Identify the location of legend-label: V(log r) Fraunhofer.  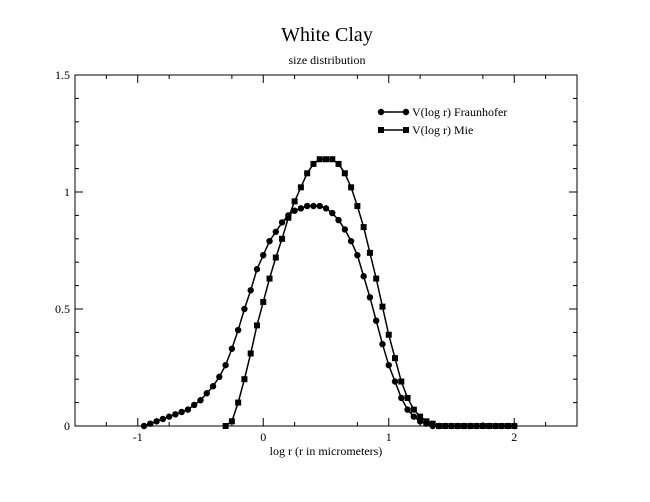
(459, 112).